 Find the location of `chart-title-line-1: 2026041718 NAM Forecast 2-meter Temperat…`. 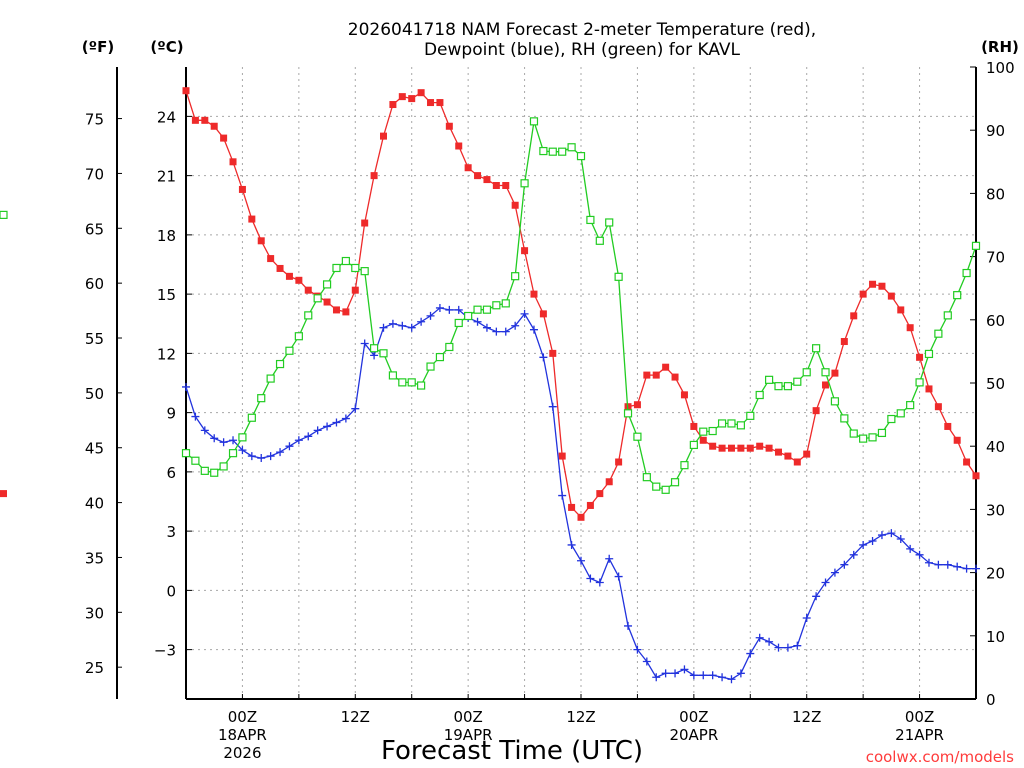

chart-title-line-1: 2026041718 NAM Forecast 2-meter Temperat… is located at coordinates (582, 30).